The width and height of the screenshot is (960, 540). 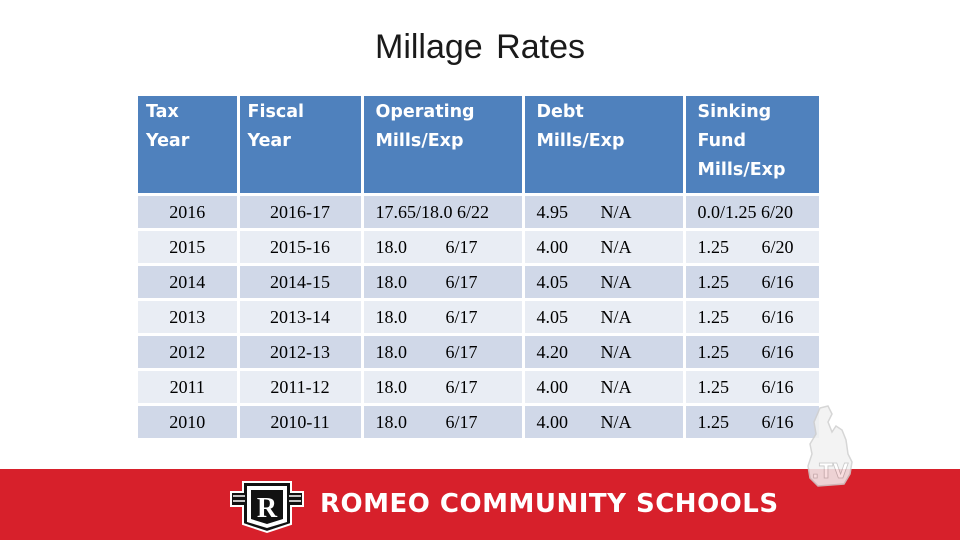 I want to click on cell-tax-year: 2014, so click(x=189, y=282).